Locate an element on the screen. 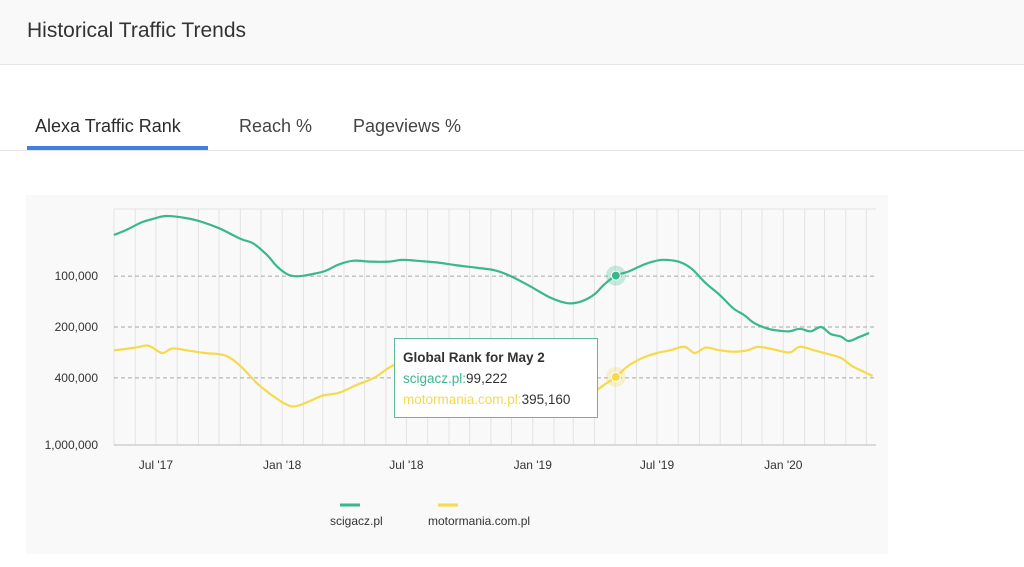  tab-bar: Alexa Traffic Rank Reach % Pageviews % is located at coordinates (512, 125).